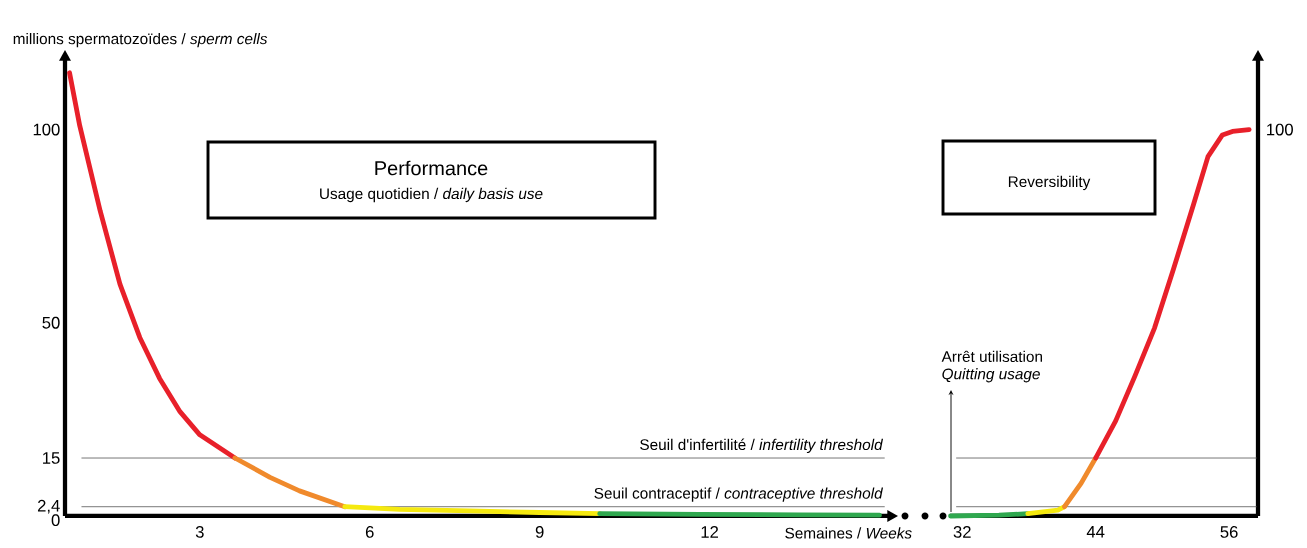  What do you see at coordinates (991, 375) in the screenshot?
I see `annotation: Quitting usage` at bounding box center [991, 375].